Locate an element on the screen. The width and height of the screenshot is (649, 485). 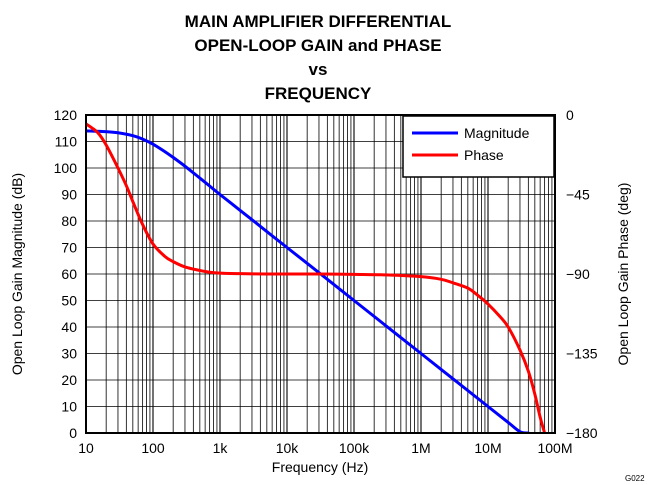
y-left-tick-label: 0 is located at coordinates (73, 433).